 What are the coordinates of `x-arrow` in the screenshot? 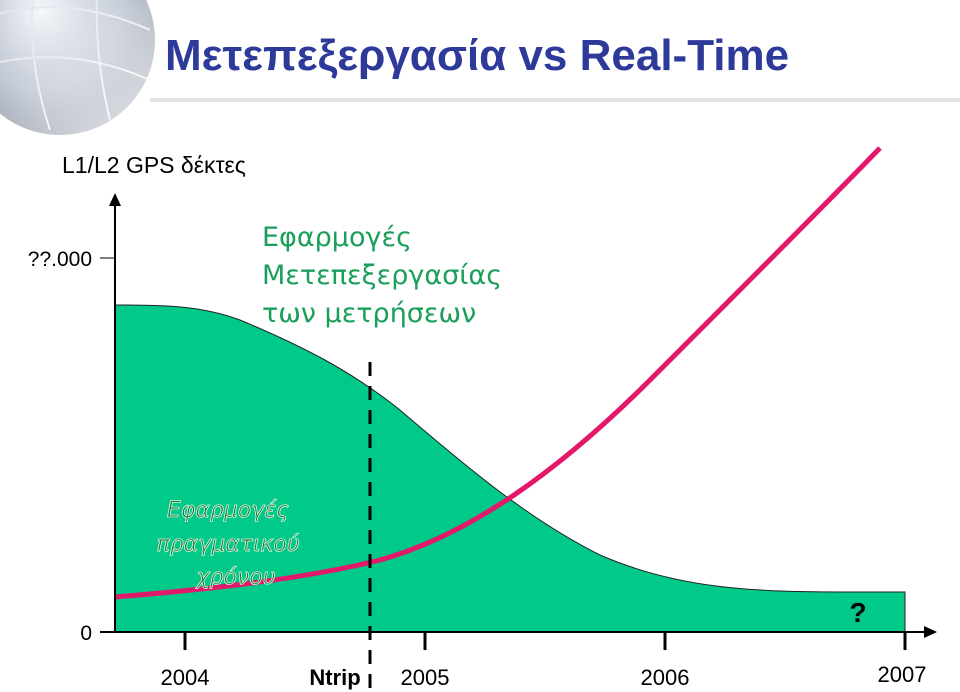 It's located at (930, 632).